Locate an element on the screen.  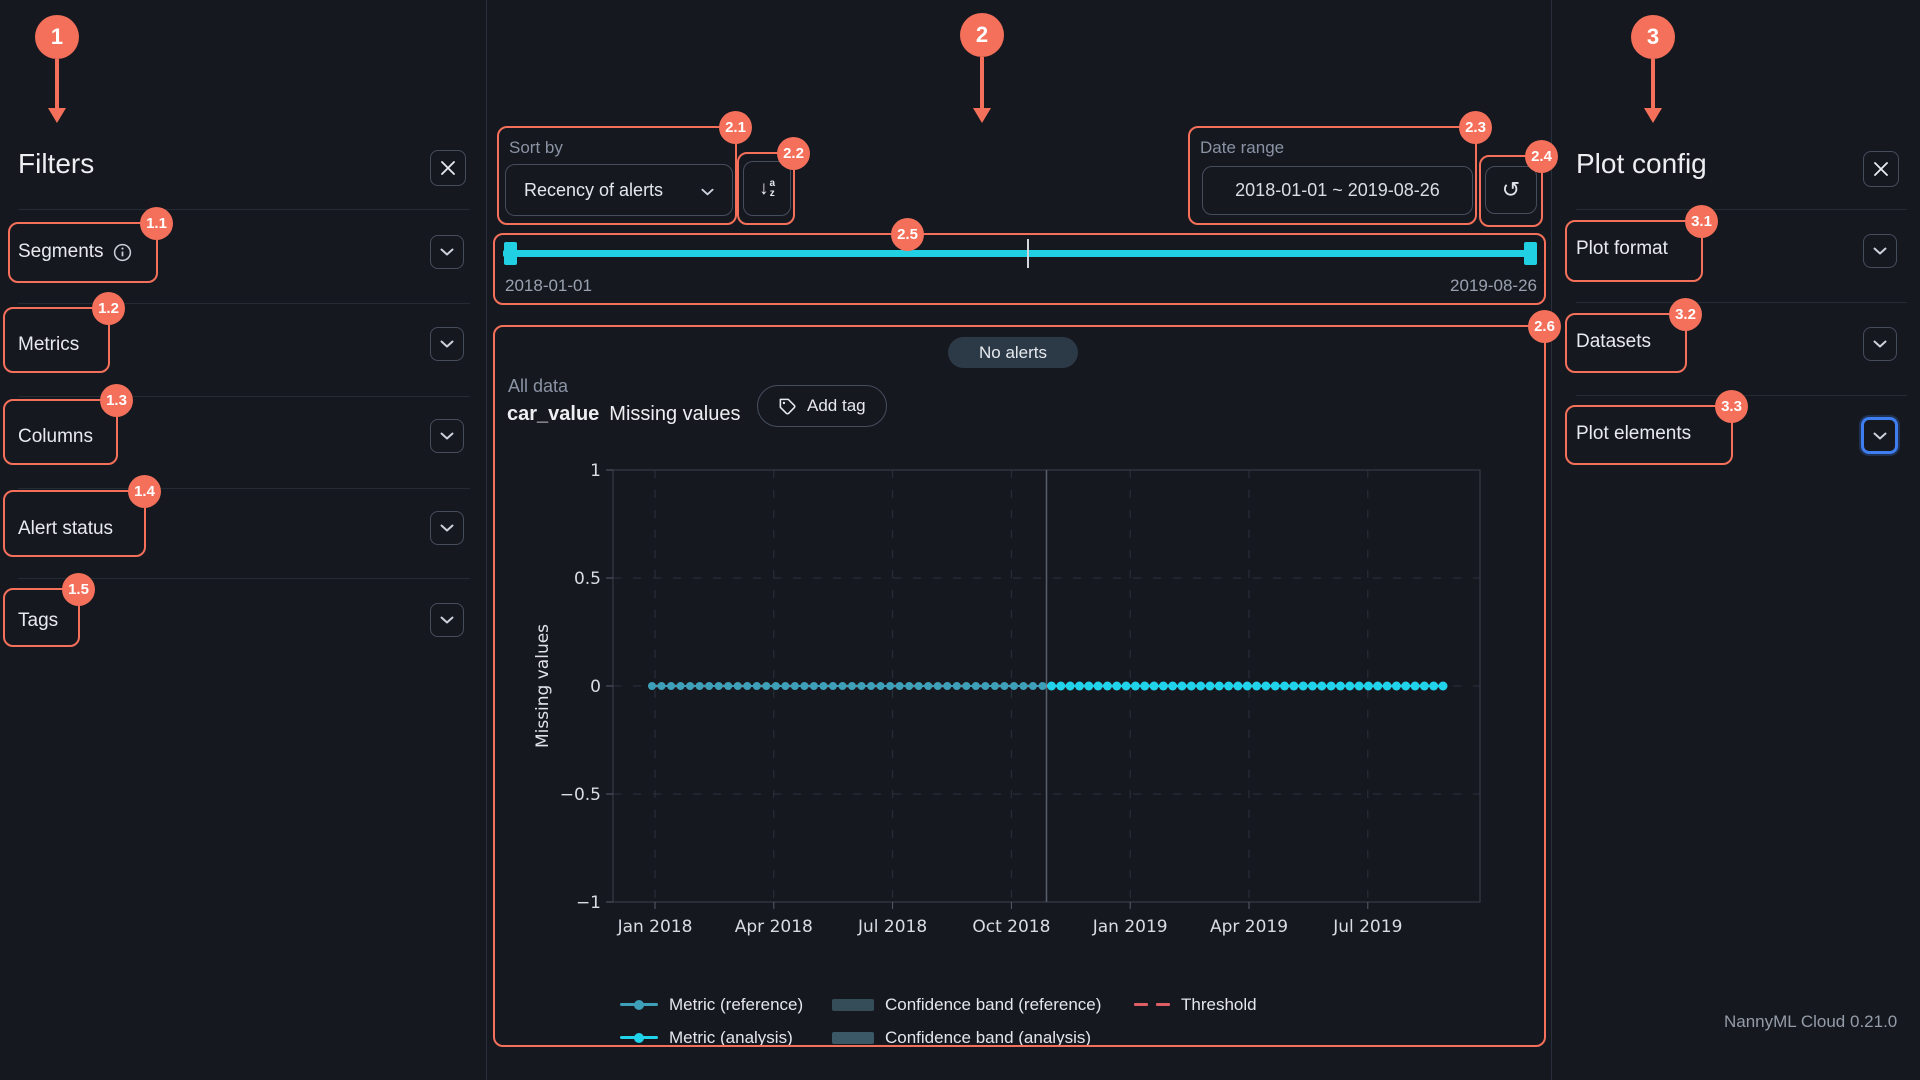
legend-confidence-band-reference: Confidence band (reference) is located at coordinates (983, 1005).